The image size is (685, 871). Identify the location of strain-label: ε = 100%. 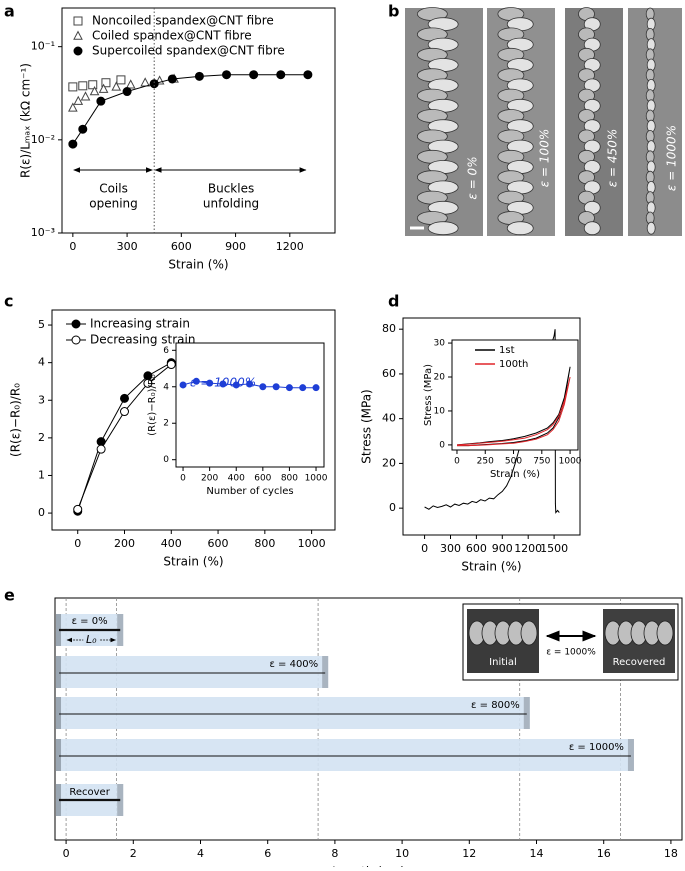
(545, 158).